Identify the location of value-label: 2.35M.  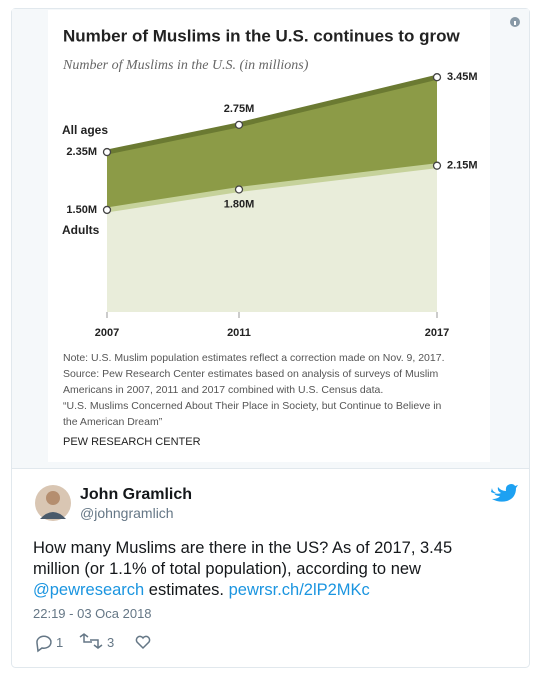
(81, 152).